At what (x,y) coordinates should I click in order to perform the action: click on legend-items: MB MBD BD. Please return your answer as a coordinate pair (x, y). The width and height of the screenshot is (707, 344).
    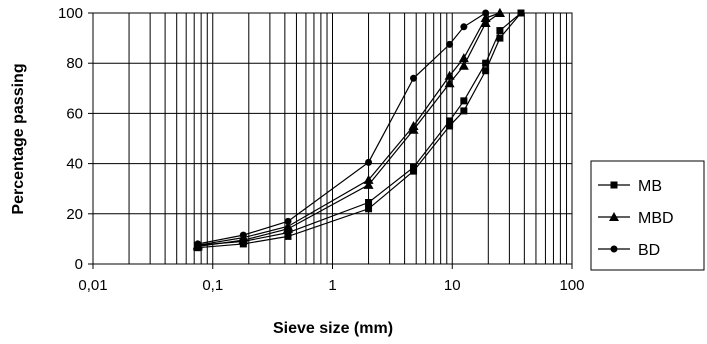
    Looking at the image, I should click on (636, 218).